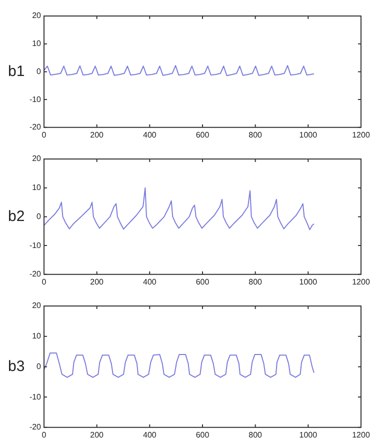  What do you see at coordinates (16, 366) in the screenshot?
I see `y-axis-title: b3` at bounding box center [16, 366].